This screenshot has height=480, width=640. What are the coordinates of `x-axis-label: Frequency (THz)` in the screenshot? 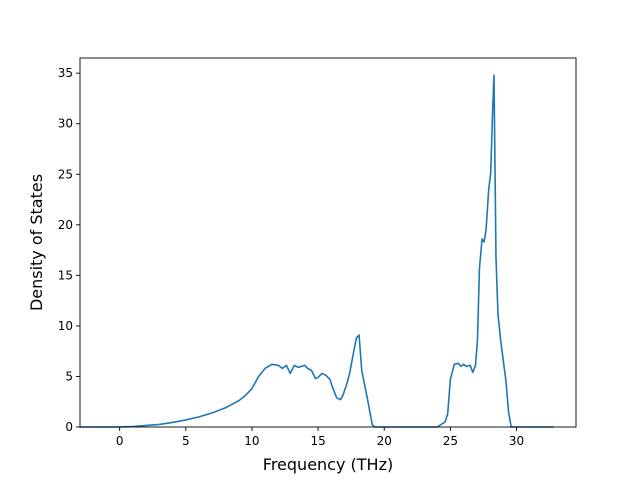 It's located at (328, 464).